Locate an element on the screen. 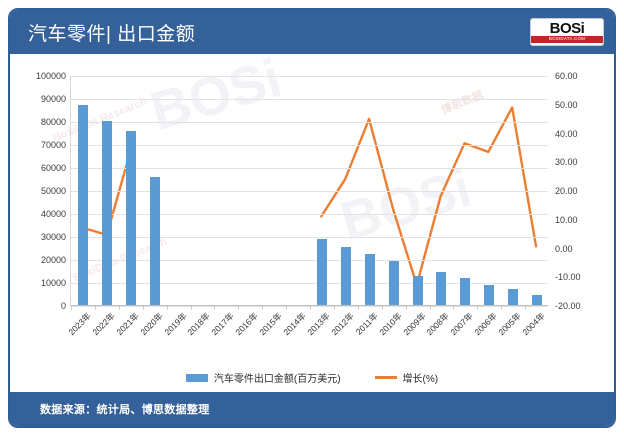  legend-bar-label: 汽车零件出口金额(百万美元) is located at coordinates (277, 379).